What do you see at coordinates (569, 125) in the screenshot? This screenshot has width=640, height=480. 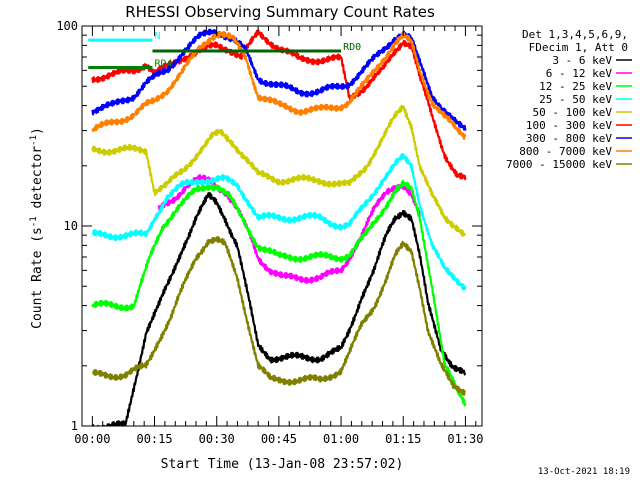 I see `legend-entry-label: 100 - 300 keV` at bounding box center [569, 125].